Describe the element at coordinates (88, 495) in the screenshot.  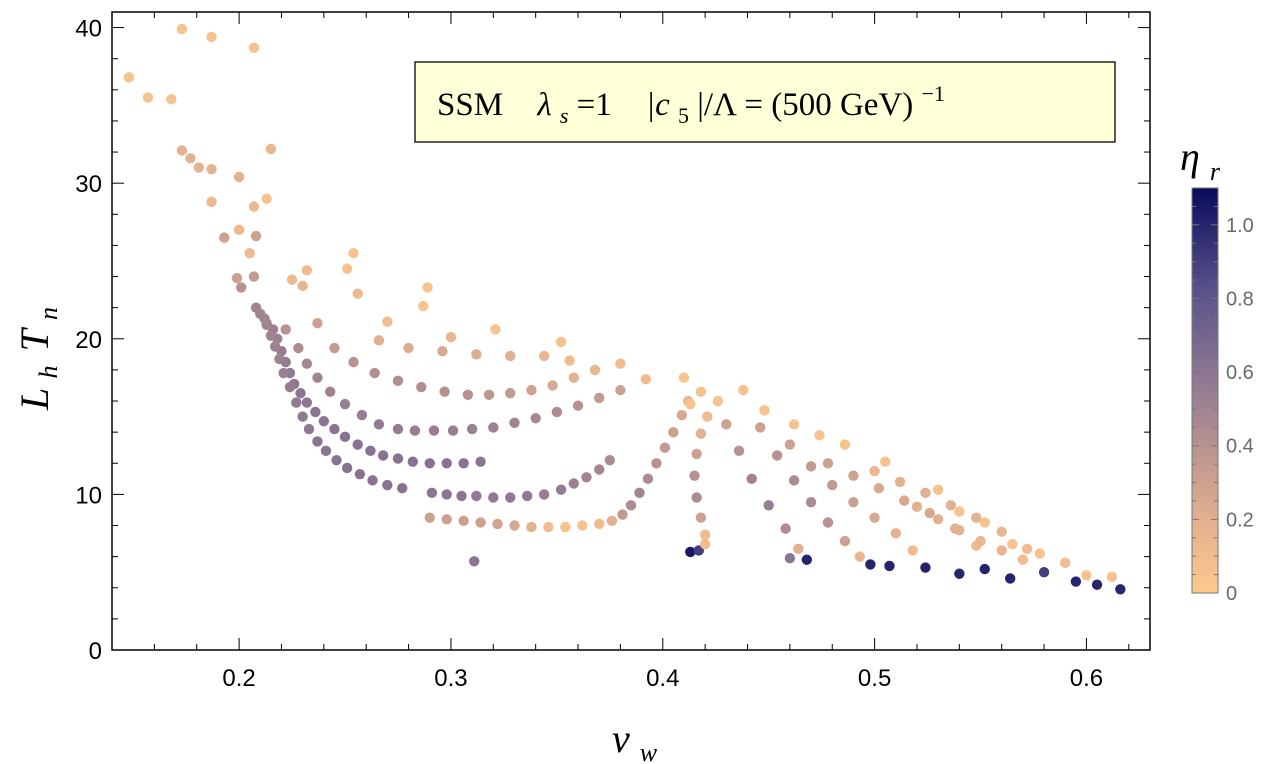
I see `y-tick-label: 10` at that location.